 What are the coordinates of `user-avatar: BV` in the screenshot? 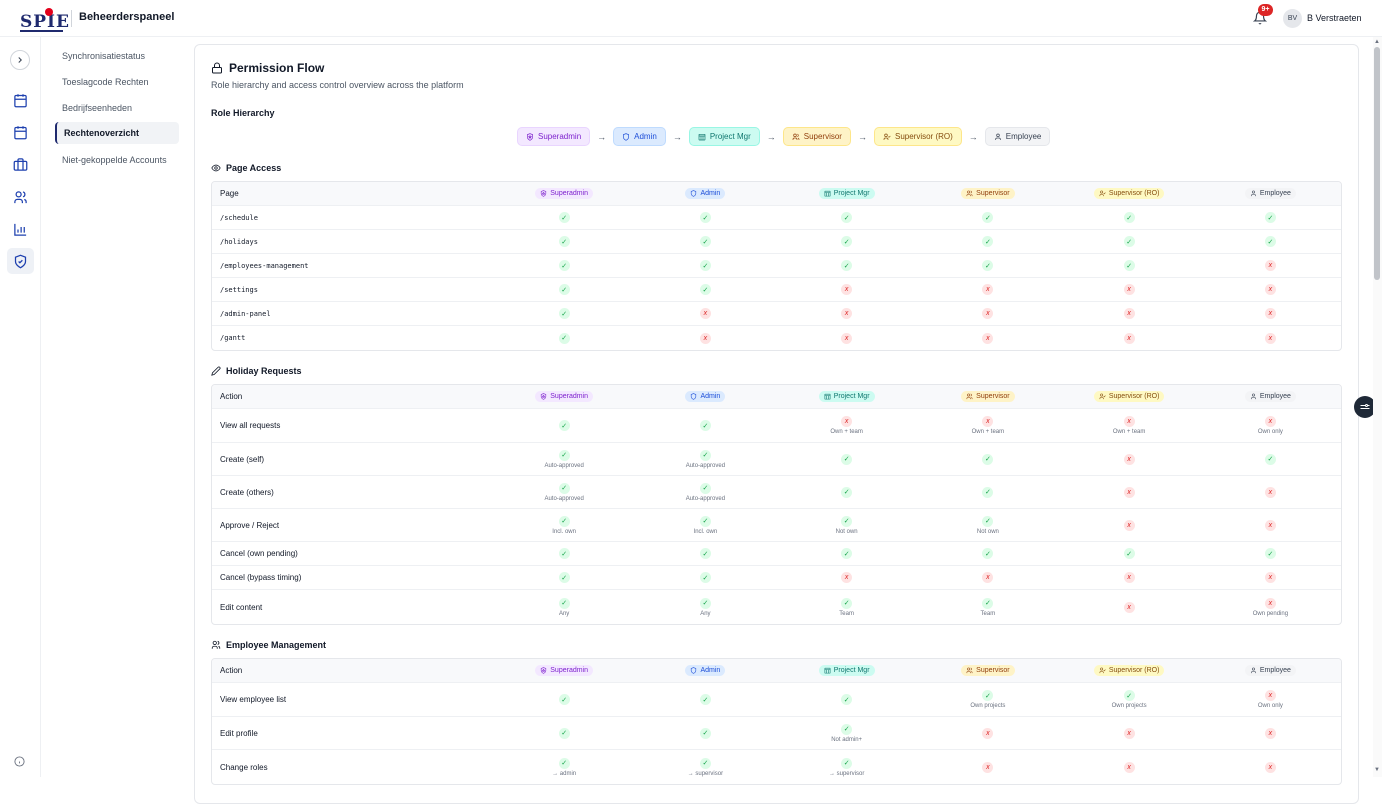 It's located at (1292, 18).